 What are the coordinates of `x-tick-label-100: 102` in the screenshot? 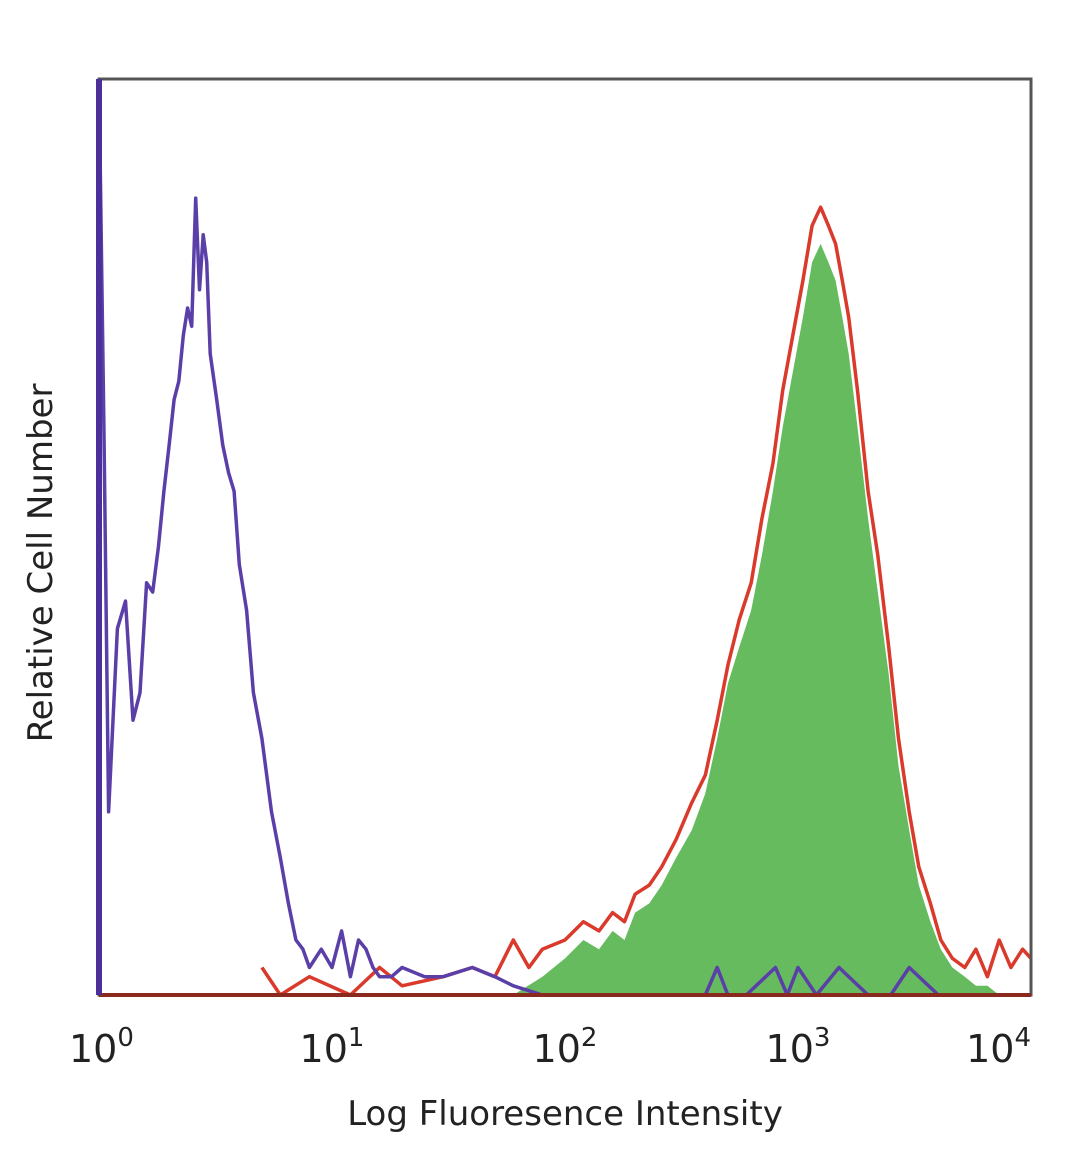 It's located at (565, 1047).